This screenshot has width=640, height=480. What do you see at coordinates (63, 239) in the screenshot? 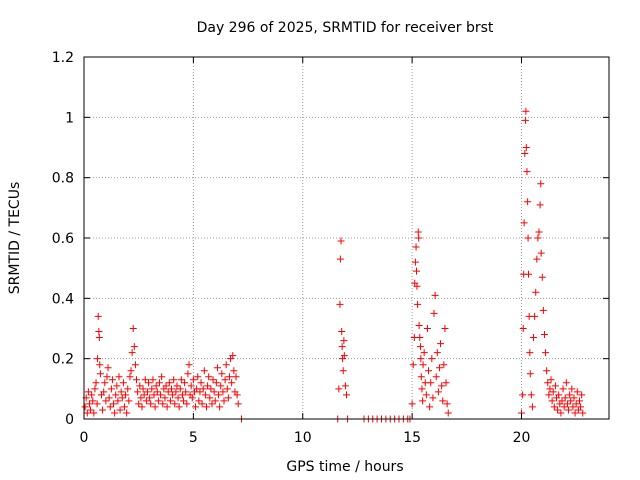
I see `y-tick-label: 0.6` at bounding box center [63, 239].